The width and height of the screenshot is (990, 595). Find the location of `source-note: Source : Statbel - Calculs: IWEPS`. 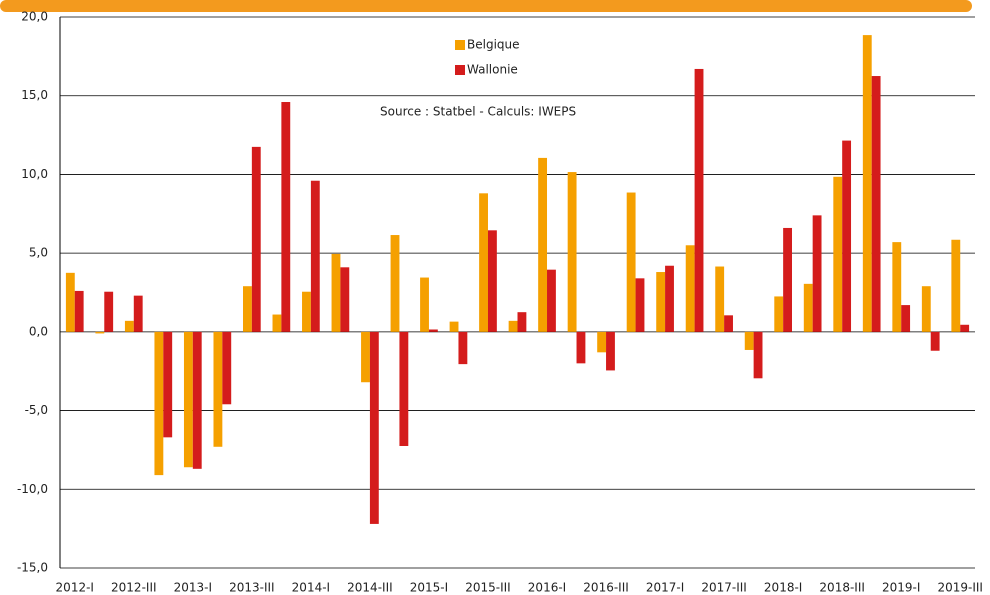

source-note: Source : Statbel - Calculs: IWEPS is located at coordinates (478, 112).